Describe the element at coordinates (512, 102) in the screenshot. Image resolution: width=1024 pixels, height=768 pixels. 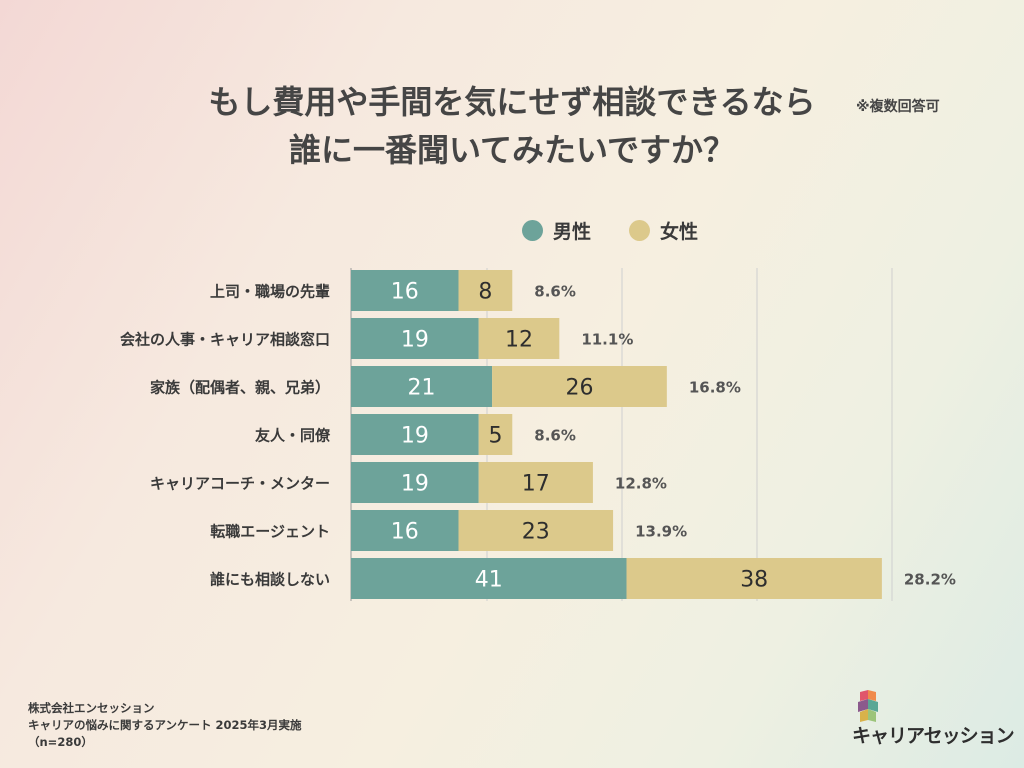
I see `chart-title-line1: もし費用や手間を気にせず相談できるなら` at that location.